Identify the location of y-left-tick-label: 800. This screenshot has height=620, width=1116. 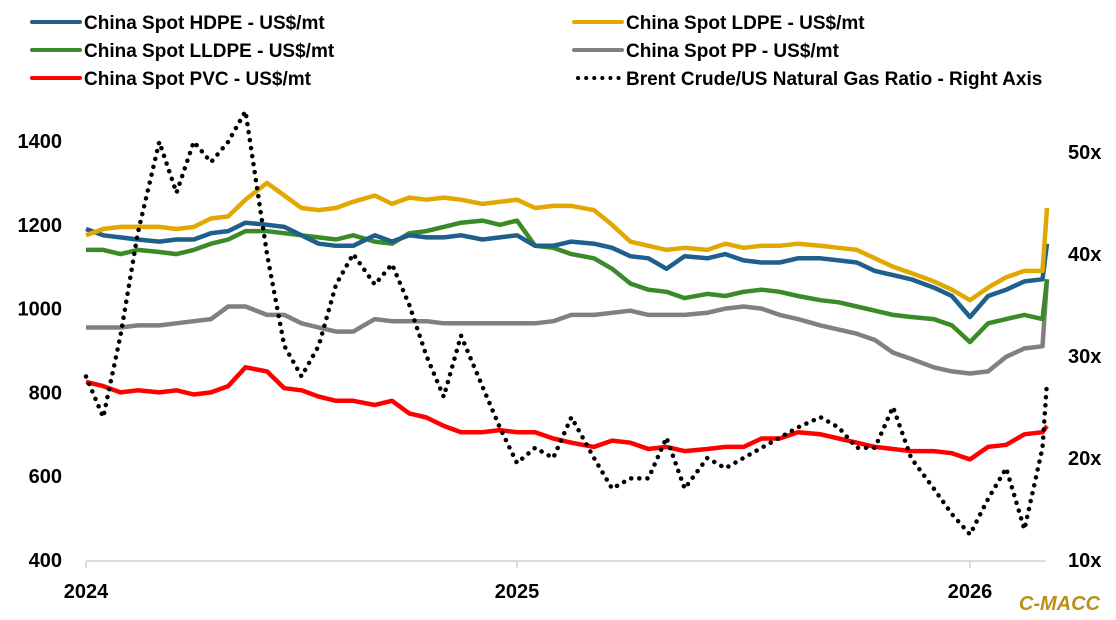
(45, 393).